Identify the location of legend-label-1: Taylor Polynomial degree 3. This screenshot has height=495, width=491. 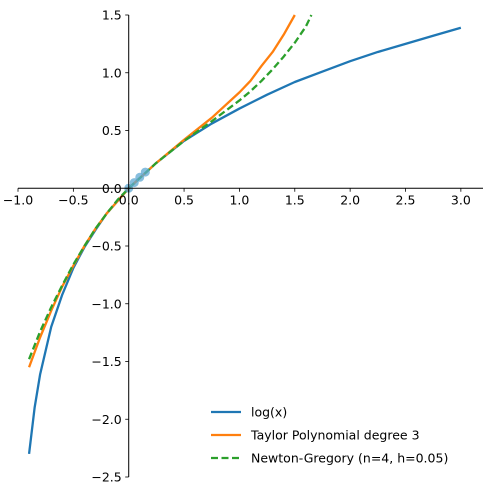
(335, 435).